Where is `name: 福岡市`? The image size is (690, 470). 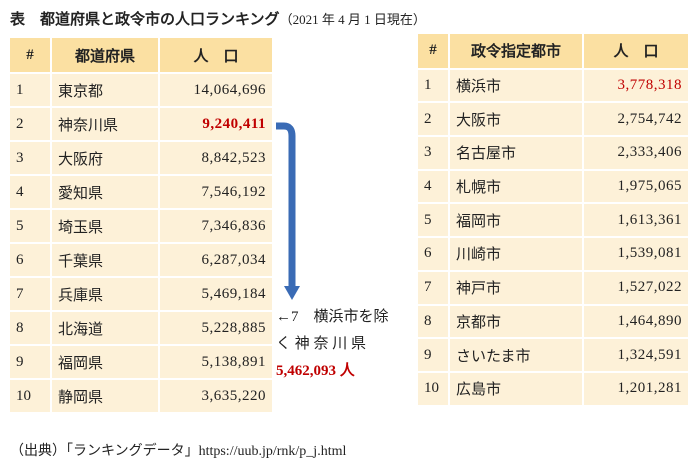
name: 福岡市 is located at coordinates (517, 220).